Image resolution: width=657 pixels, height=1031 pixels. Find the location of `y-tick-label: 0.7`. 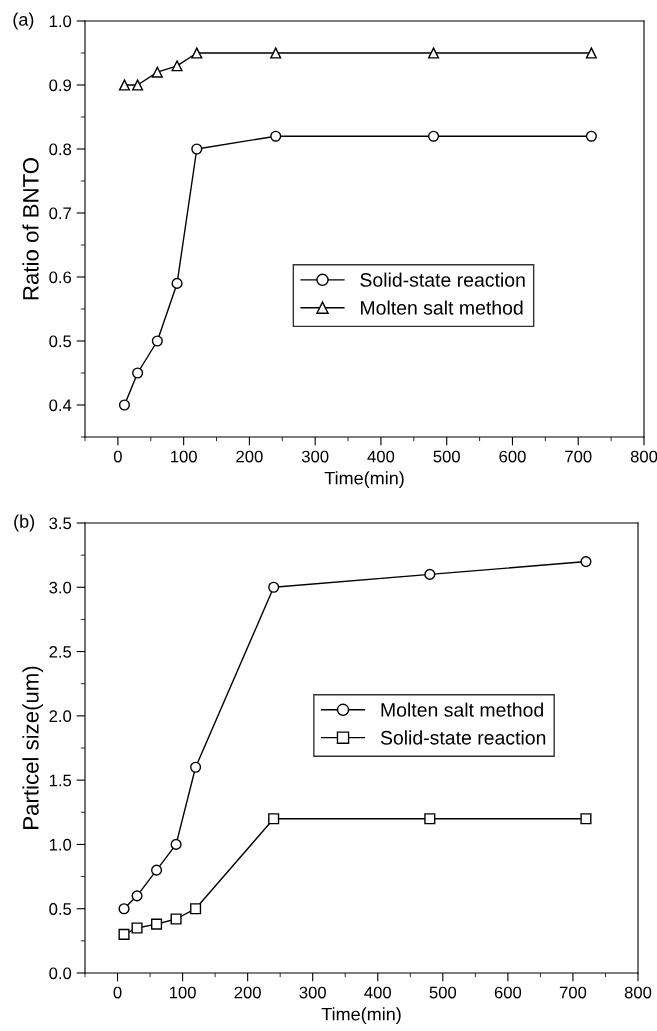

y-tick-label: 0.7 is located at coordinates (60, 213).